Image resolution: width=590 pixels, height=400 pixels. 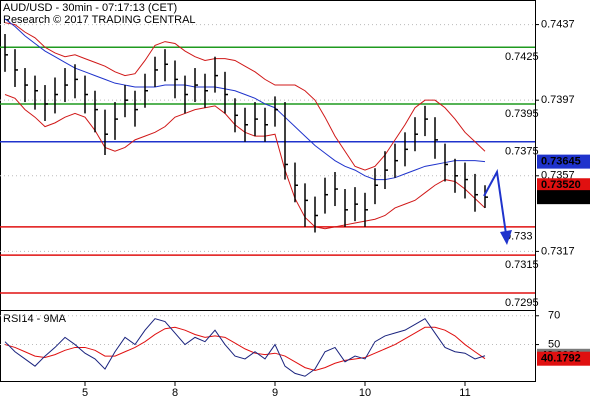 I want to click on forecast-arrow, so click(x=497, y=206).